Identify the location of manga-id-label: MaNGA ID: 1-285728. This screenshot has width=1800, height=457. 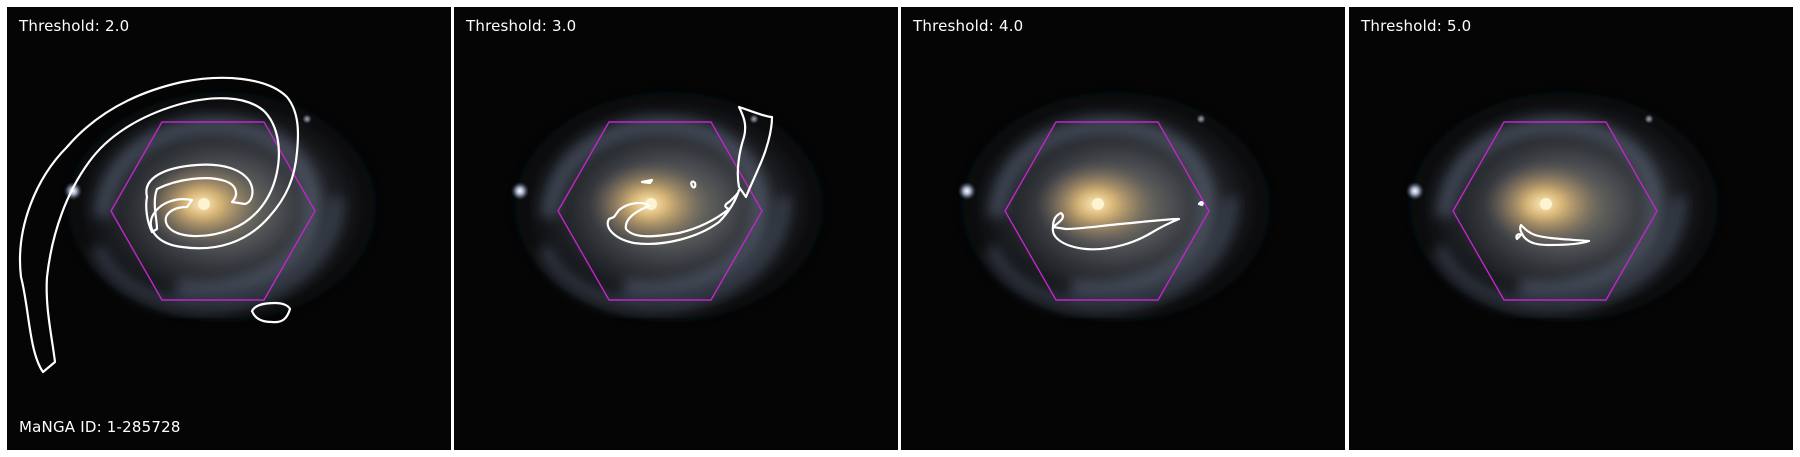
(100, 427).